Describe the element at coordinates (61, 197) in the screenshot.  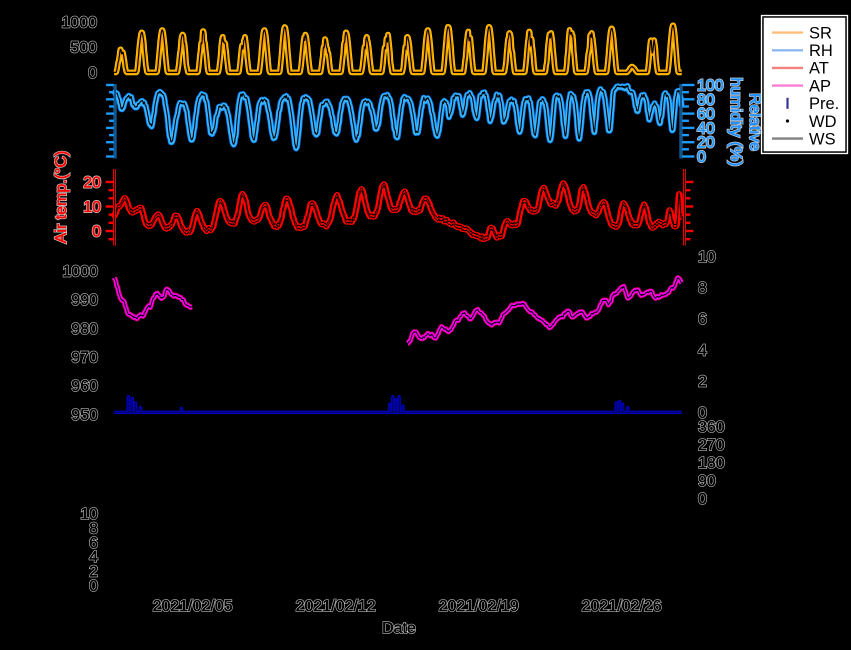
I see `svg-text: Air temp.(°C)` at that location.